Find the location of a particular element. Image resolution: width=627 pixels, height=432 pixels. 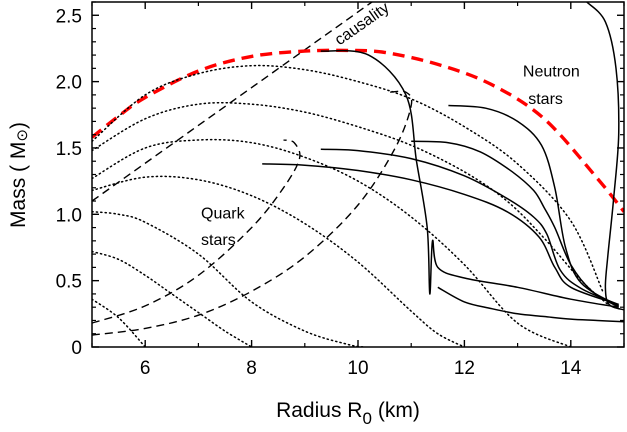

annotation-neutron: Neutron is located at coordinates (551, 71).